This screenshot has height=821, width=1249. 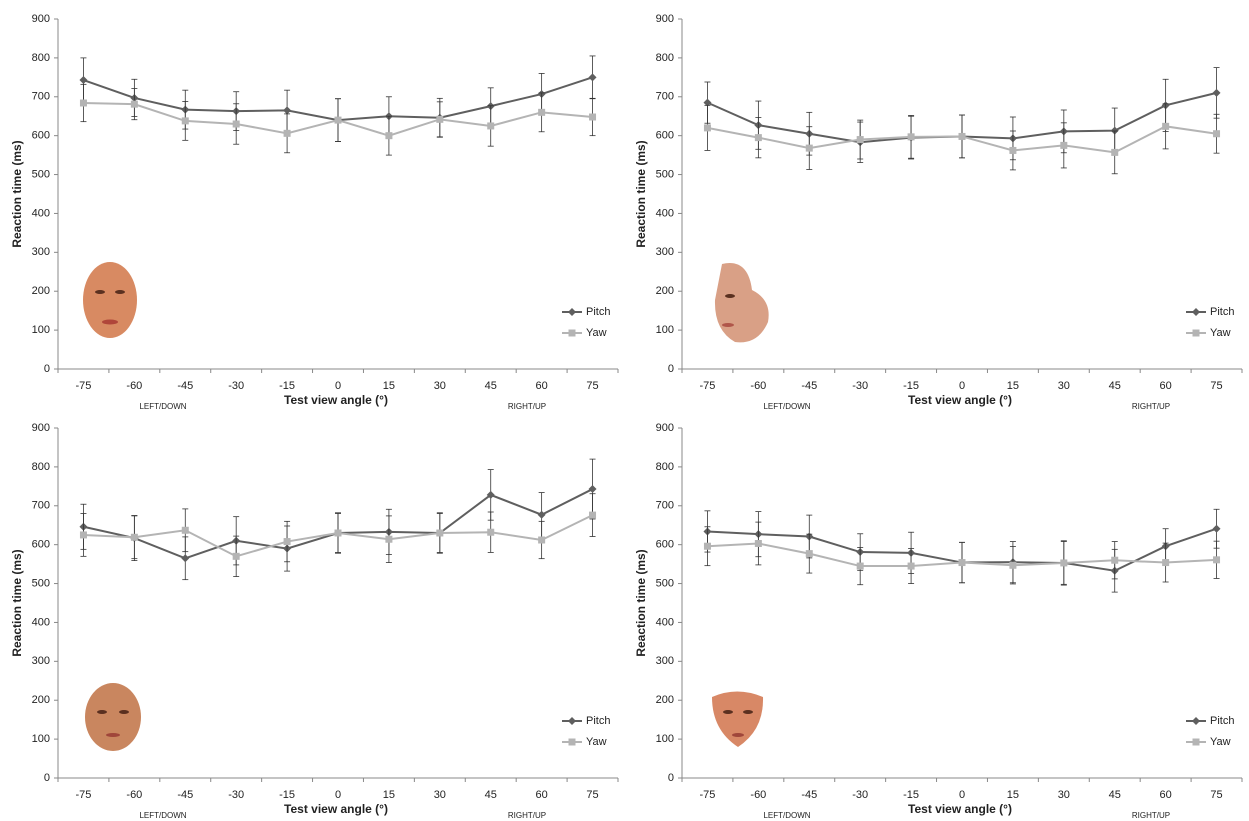 What do you see at coordinates (41, 136) in the screenshot?
I see `y-tick-label: 600` at bounding box center [41, 136].